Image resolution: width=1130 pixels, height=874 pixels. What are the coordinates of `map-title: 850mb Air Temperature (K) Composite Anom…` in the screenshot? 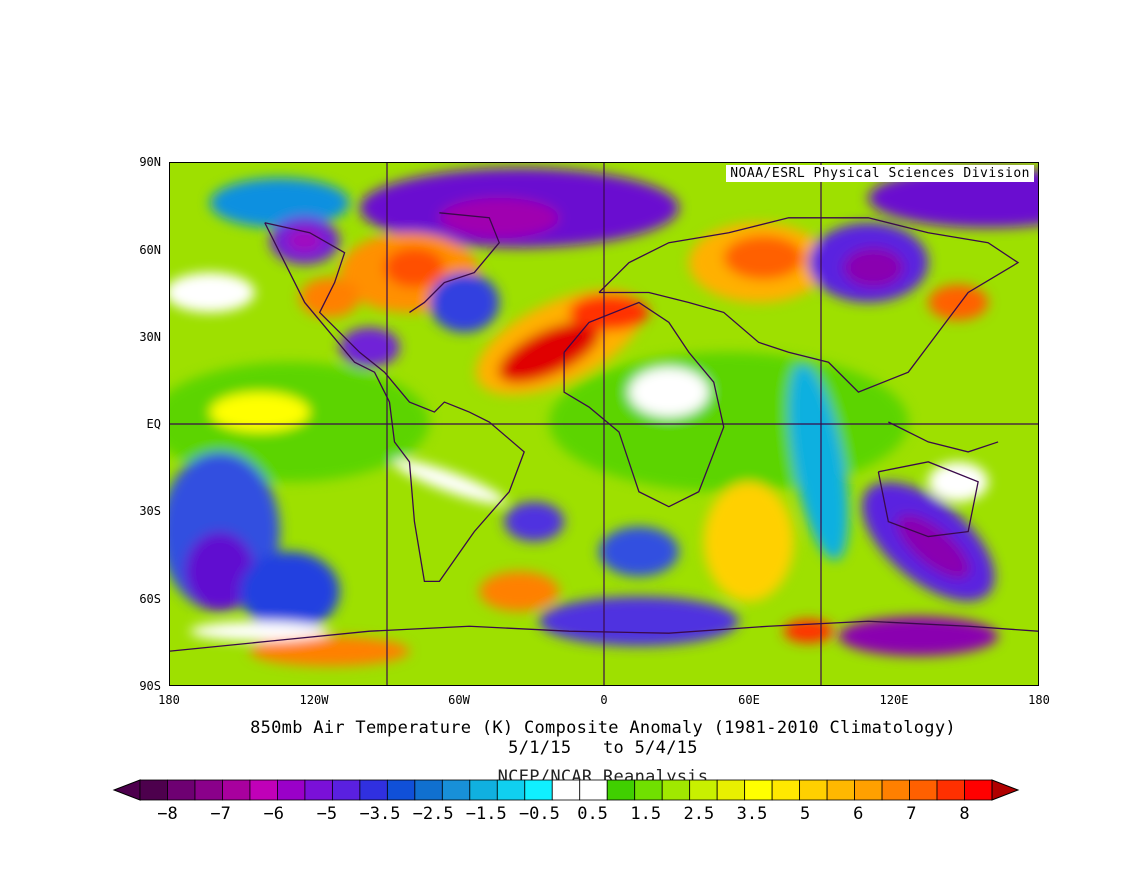 It's located at (603, 728).